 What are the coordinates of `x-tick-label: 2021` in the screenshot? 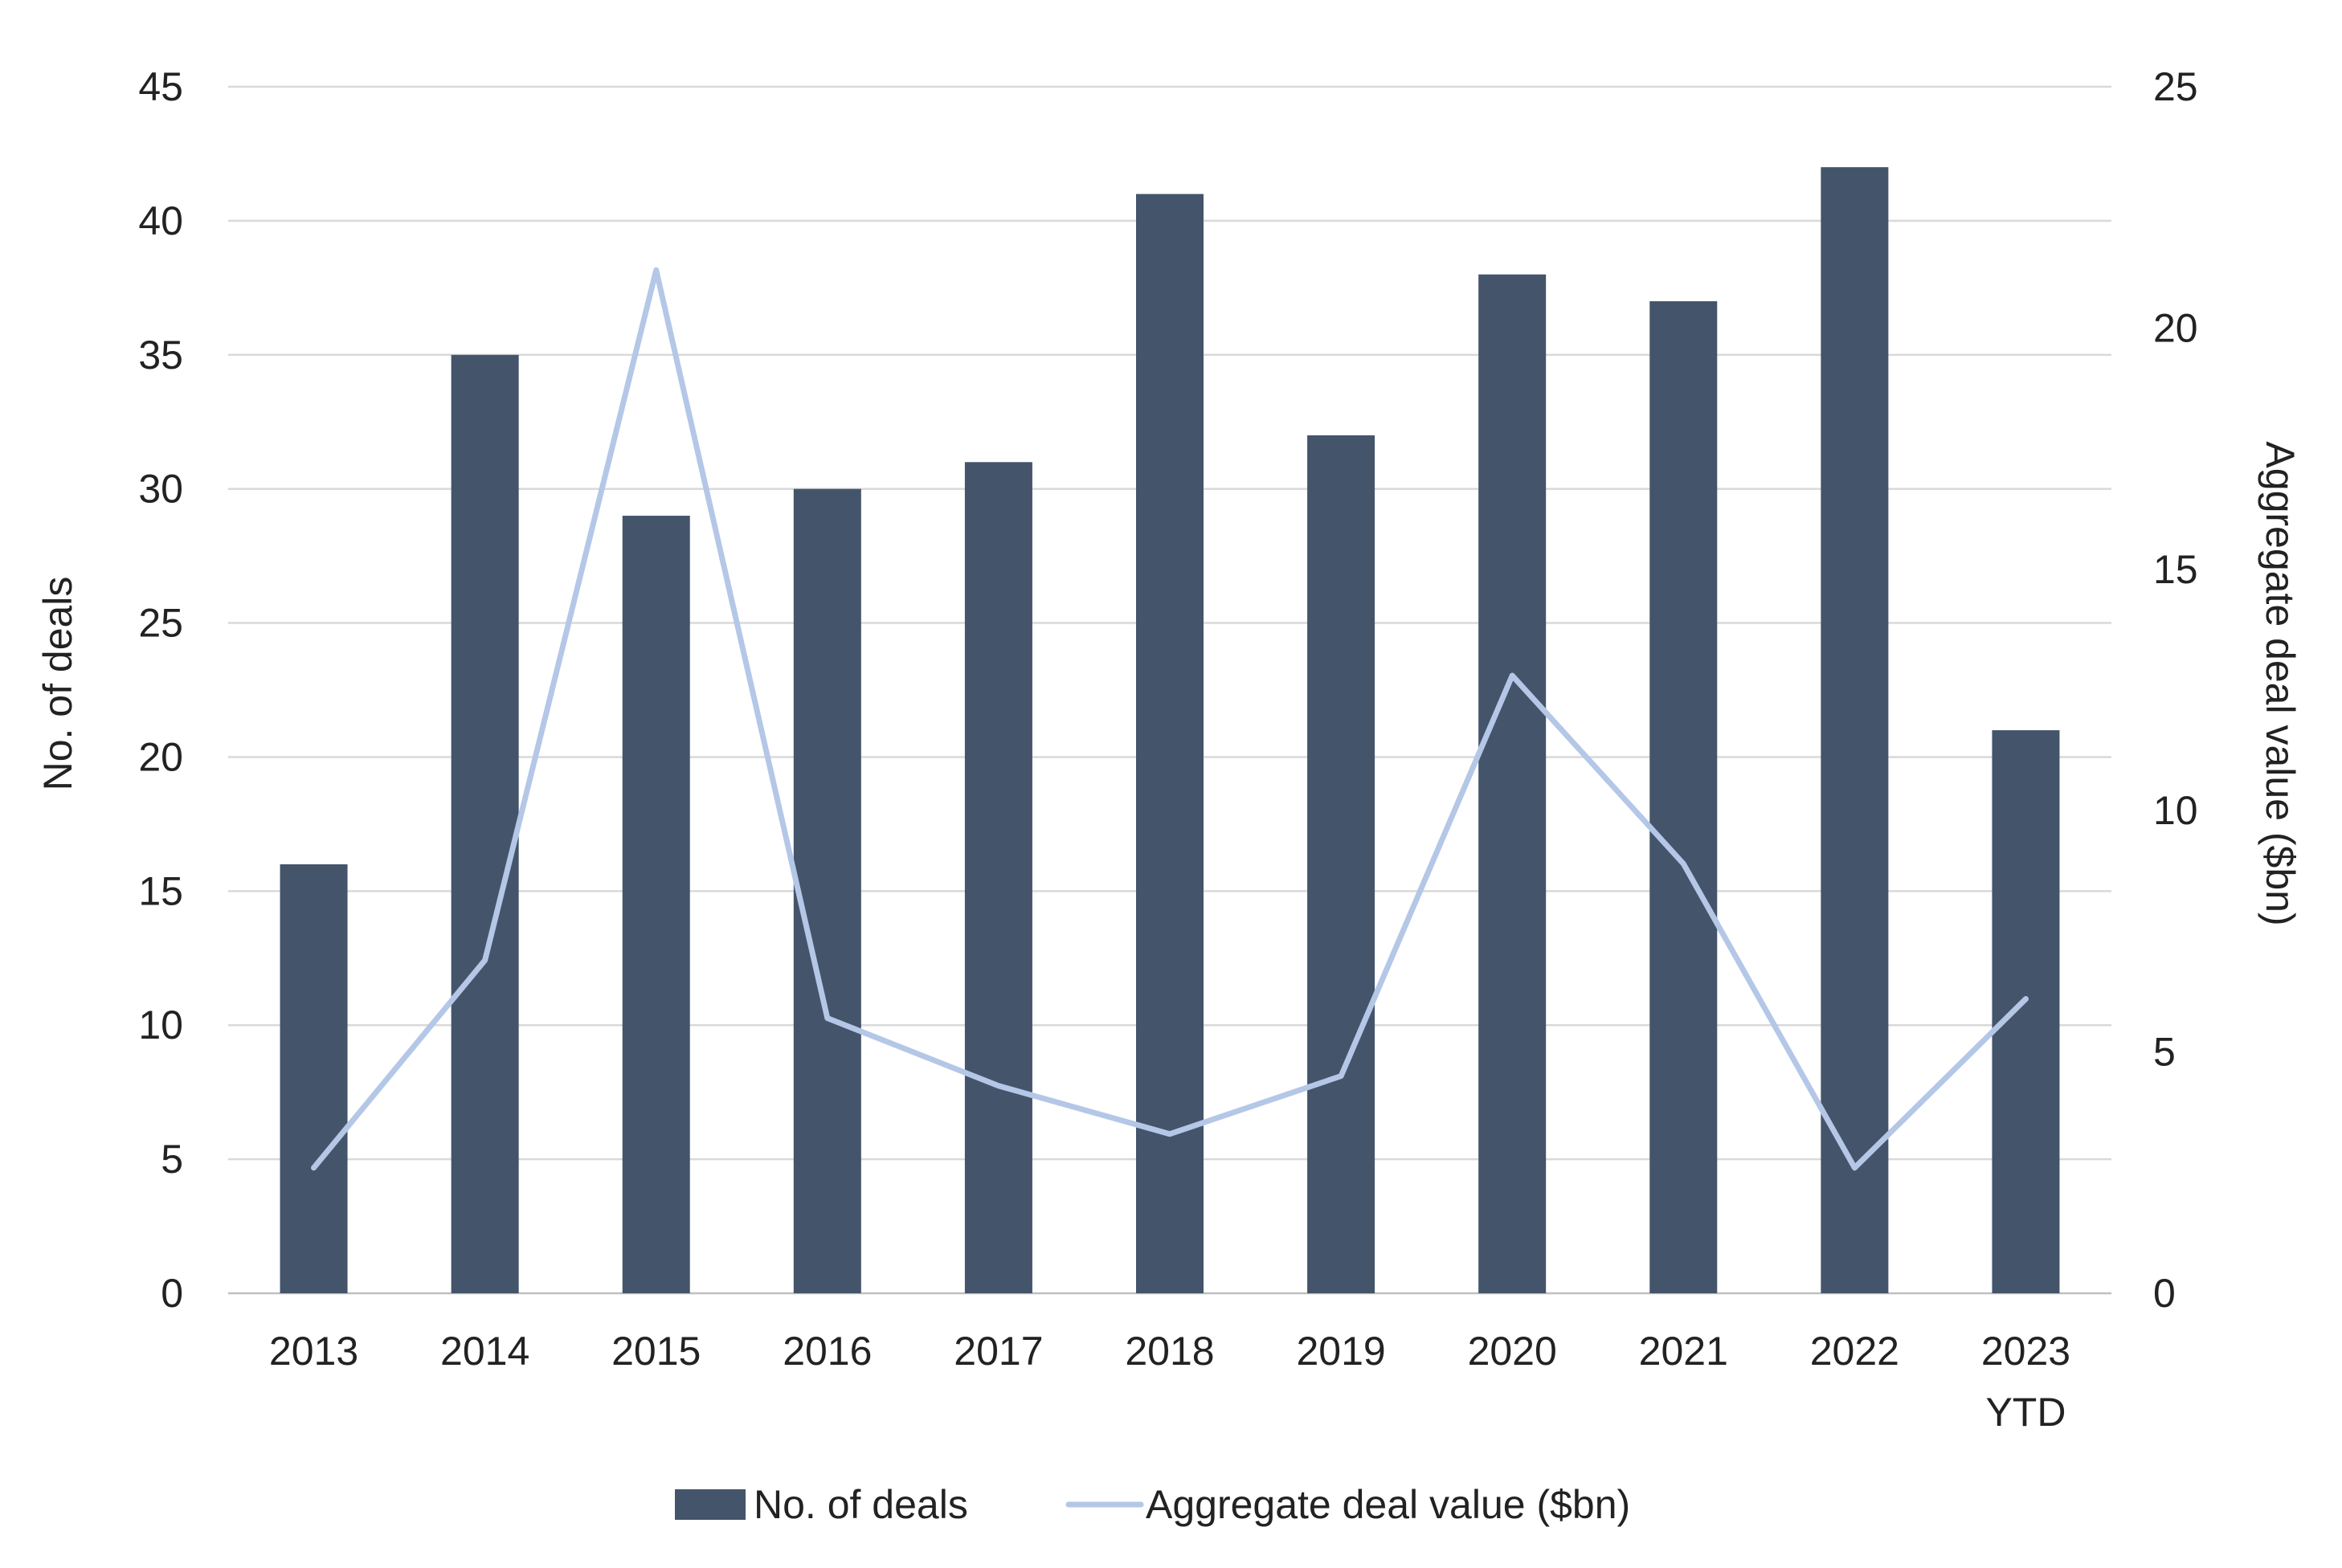 It's located at (1683, 1351).